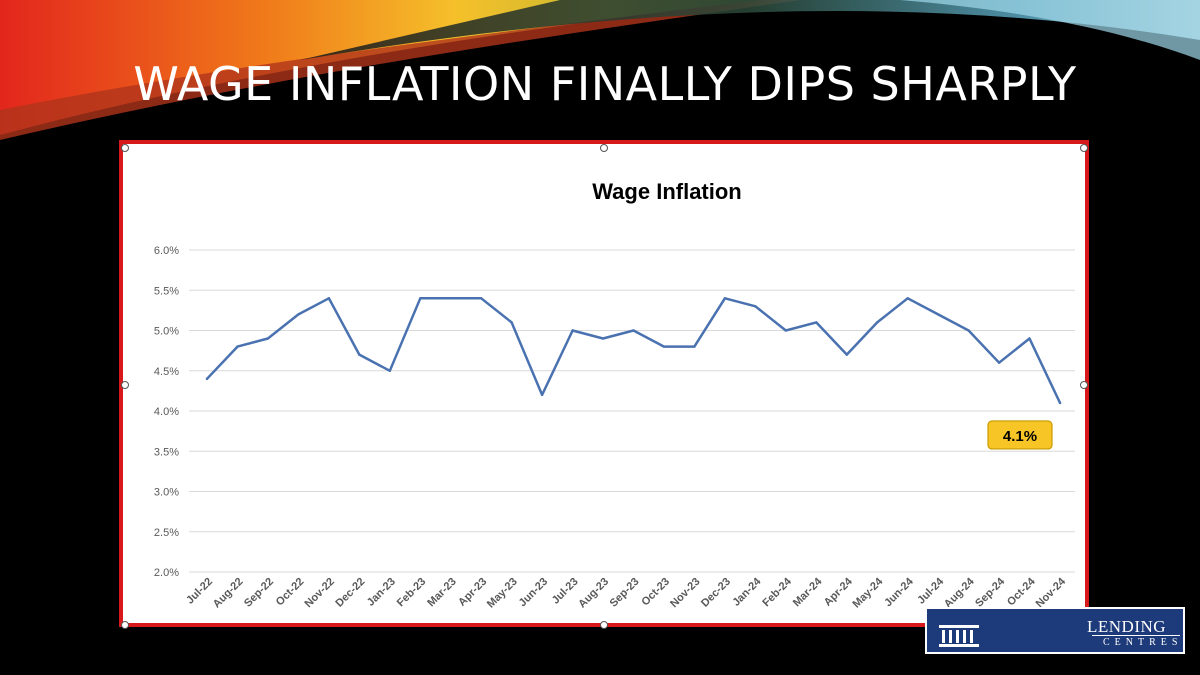  I want to click on y-tick-label: 5.5%, so click(166, 291).